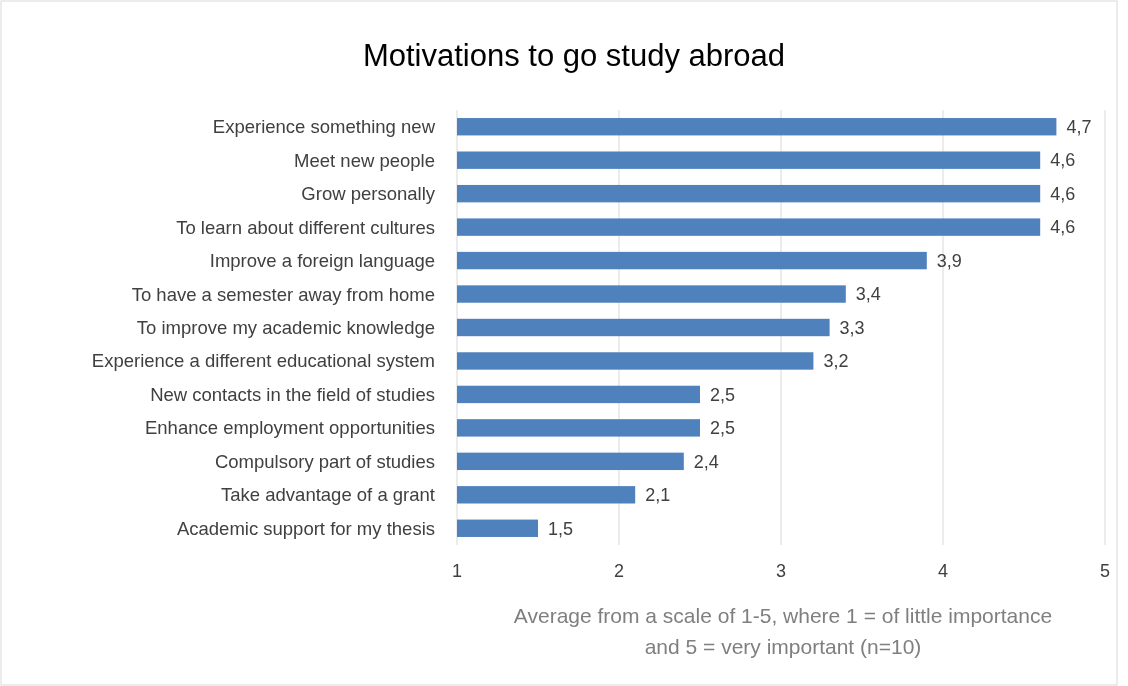 This screenshot has width=1128, height=686. Describe the element at coordinates (328, 495) in the screenshot. I see `y-tick-label: Take advantage of a grant` at that location.